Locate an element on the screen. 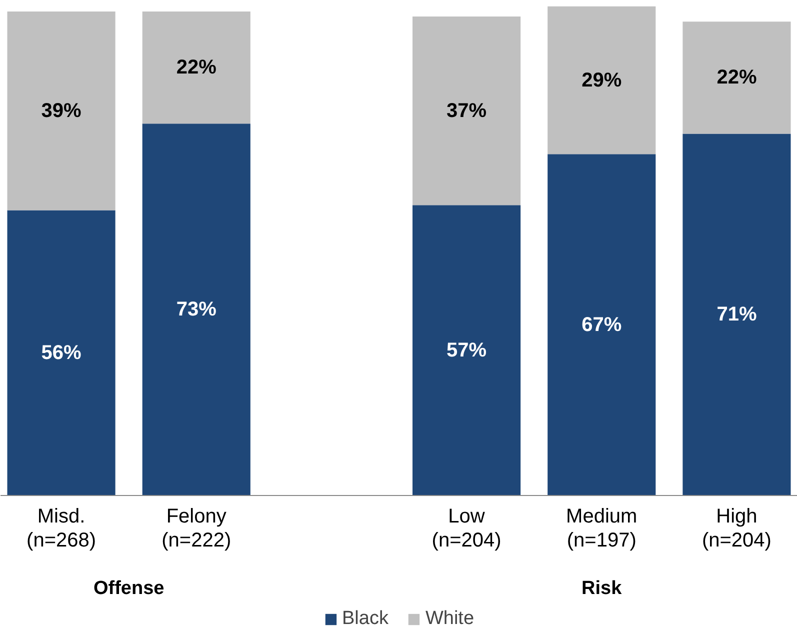 This screenshot has height=632, width=797. data-label: 37% is located at coordinates (466, 111).